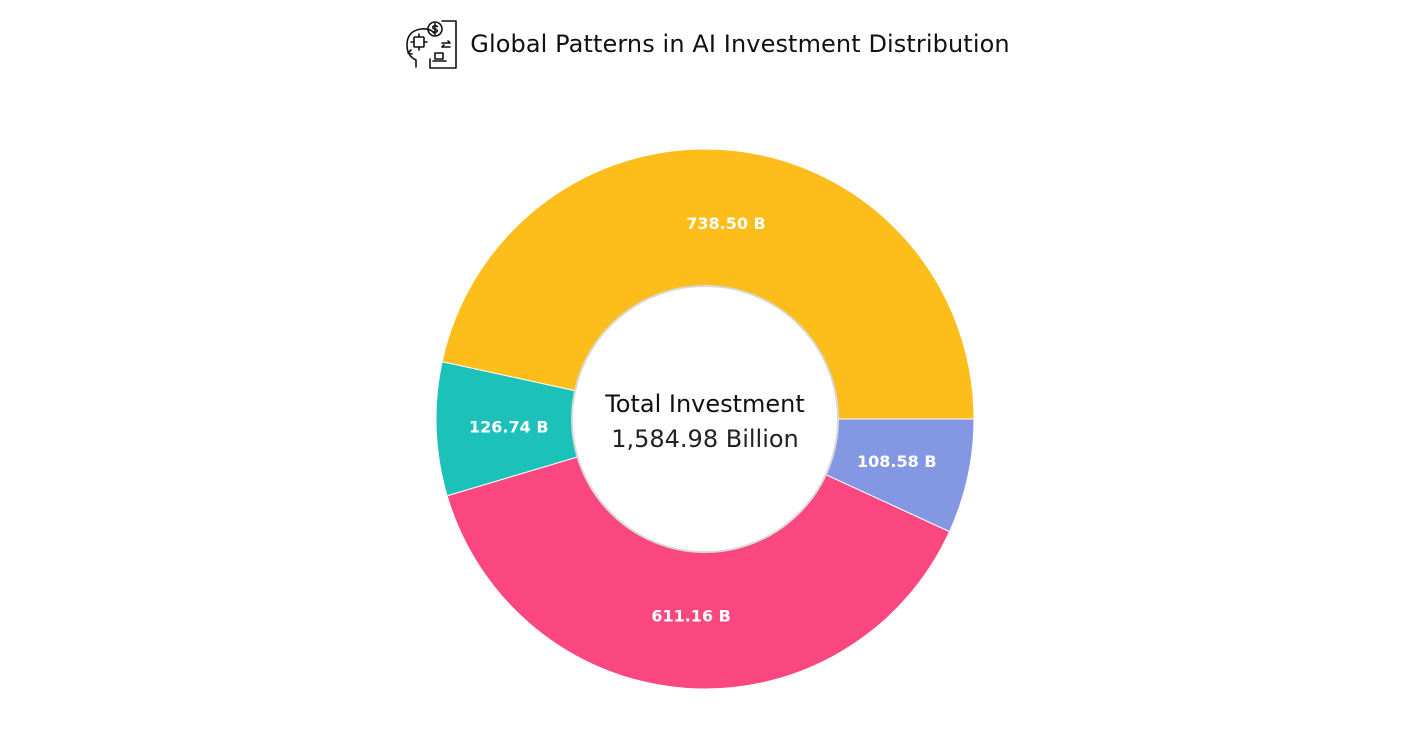 The height and width of the screenshot is (751, 1412). What do you see at coordinates (430, 44) in the screenshot?
I see `ai-investment-icon` at bounding box center [430, 44].